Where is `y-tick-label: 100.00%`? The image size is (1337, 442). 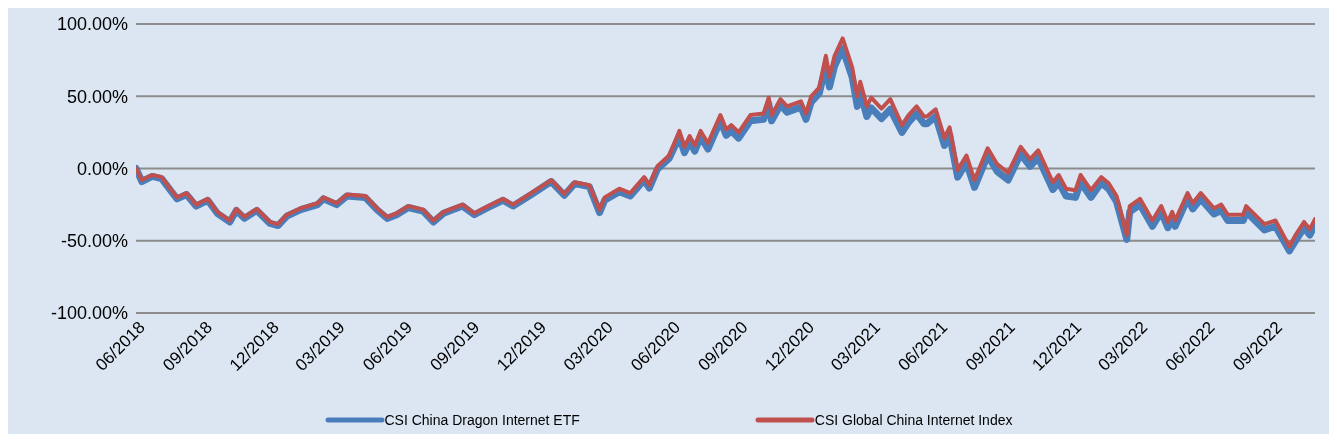
y-tick-label: 100.00% is located at coordinates (92, 24).